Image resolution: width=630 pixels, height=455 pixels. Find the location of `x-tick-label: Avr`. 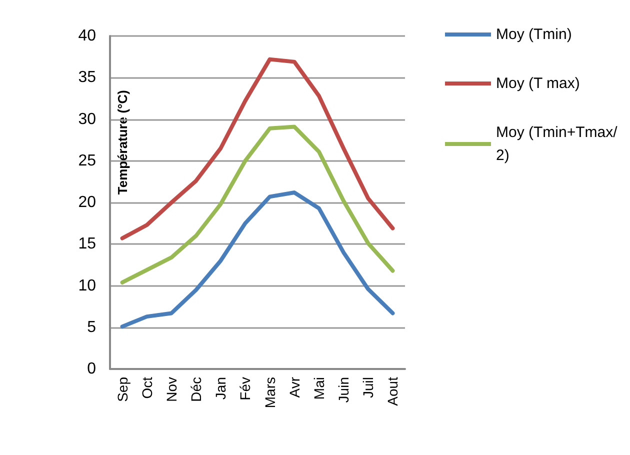

x-tick-label: Avr is located at coordinates (294, 387).